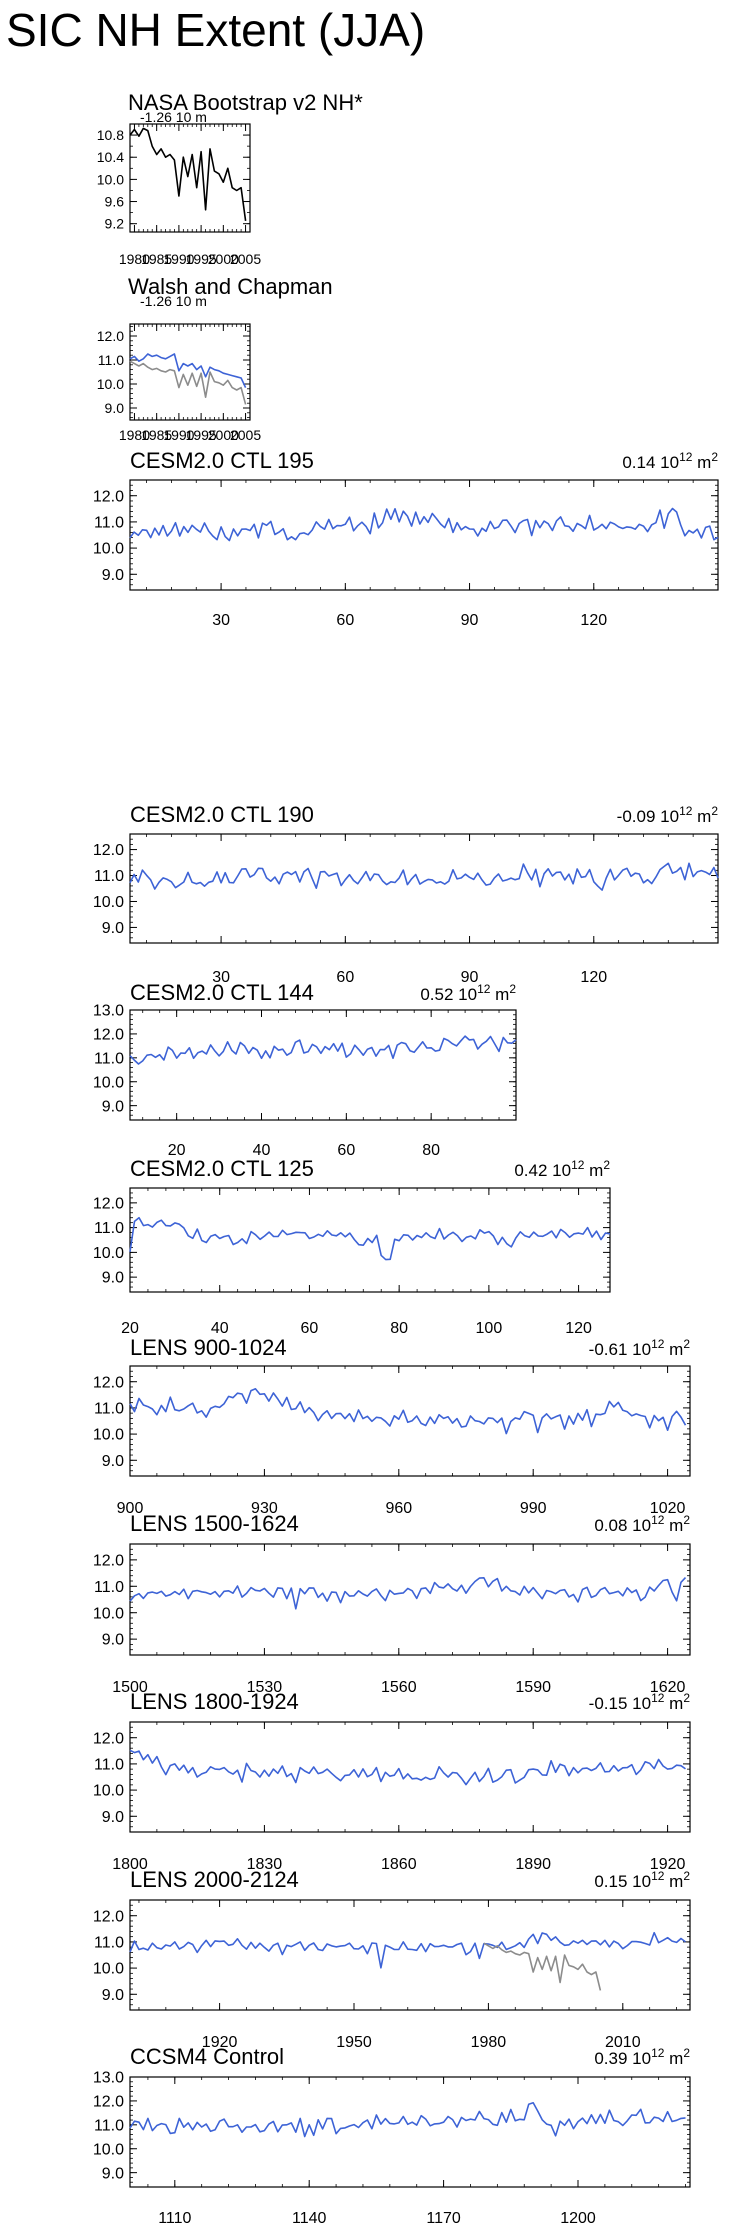 Image resolution: width=741 pixels, height=2226 pixels. What do you see at coordinates (670, 461) in the screenshot?
I see `trend-annotation: 0.14 1012 m2` at bounding box center [670, 461].